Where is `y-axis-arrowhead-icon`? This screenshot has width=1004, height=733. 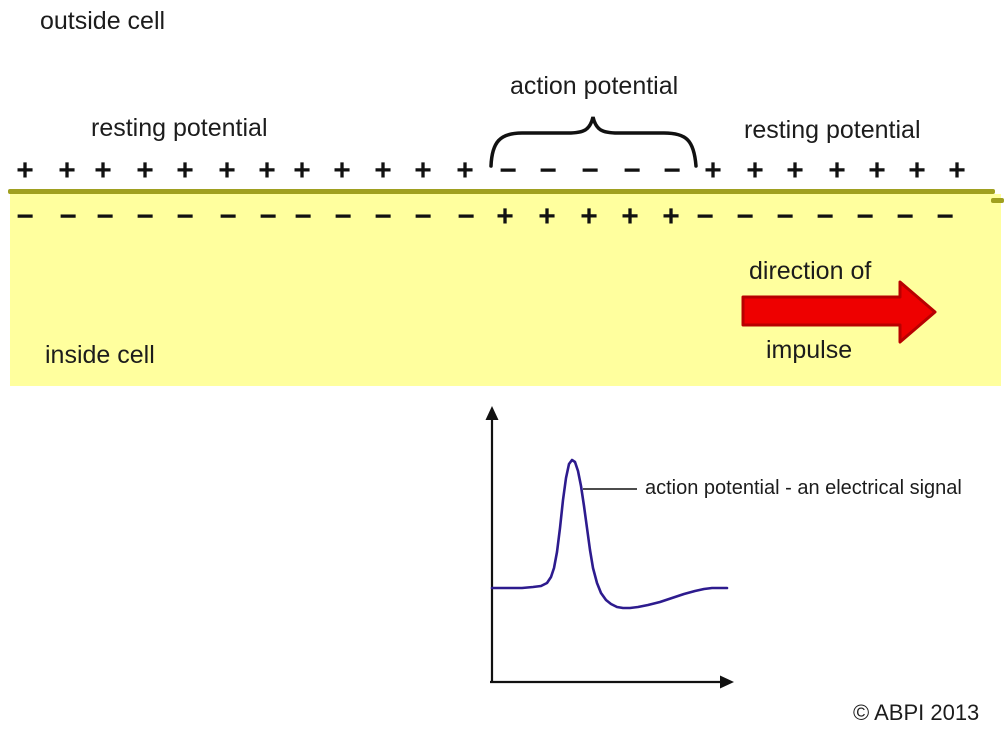 y-axis-arrowhead-icon is located at coordinates (492, 413).